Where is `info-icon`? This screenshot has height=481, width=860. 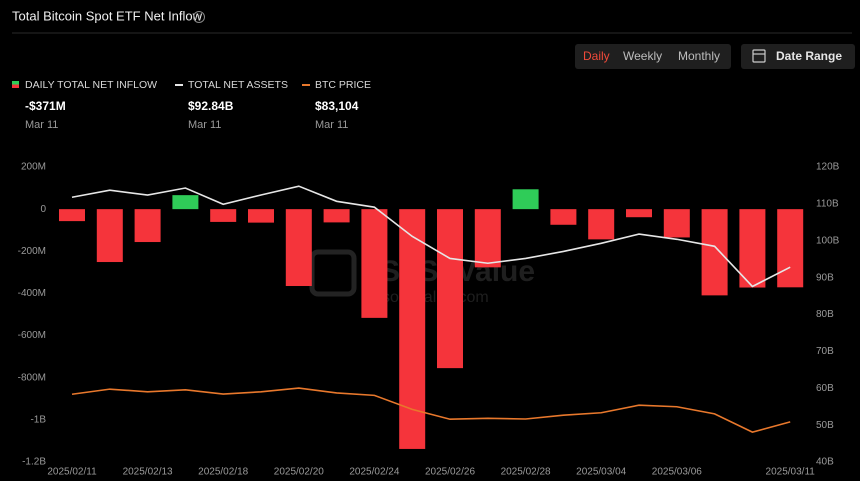 info-icon is located at coordinates (199, 17).